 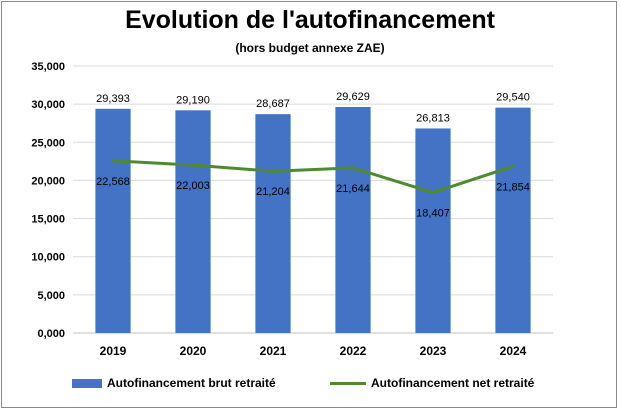 I want to click on legend-item-line: Autofinancement net retraité, so click(x=432, y=383).